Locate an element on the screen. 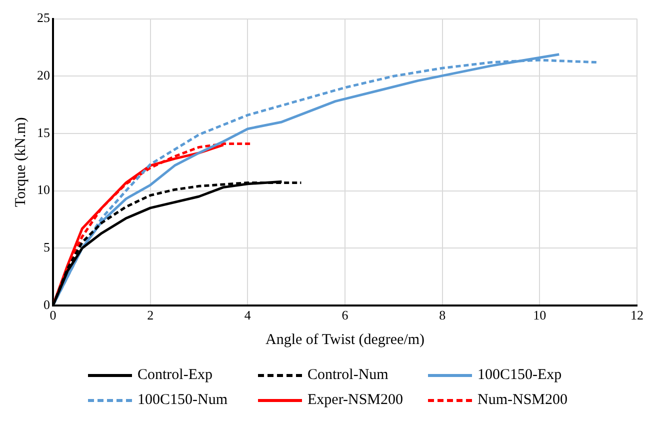 This screenshot has width=665, height=424. y-tick-label: 15 is located at coordinates (43, 132).